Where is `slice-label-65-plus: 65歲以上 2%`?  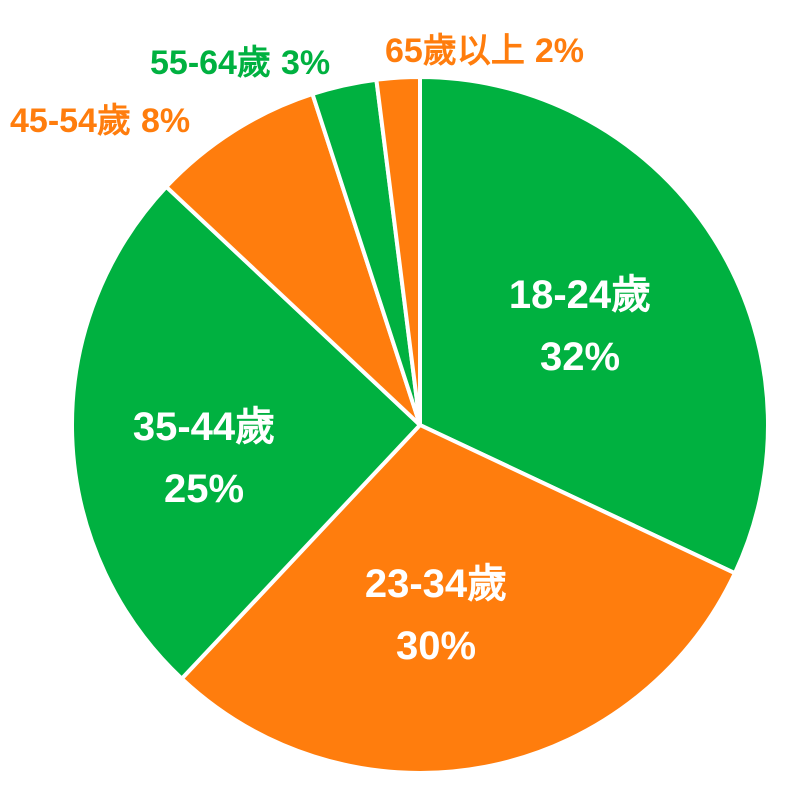 slice-label-65-plus: 65歲以上 2% is located at coordinates (484, 51).